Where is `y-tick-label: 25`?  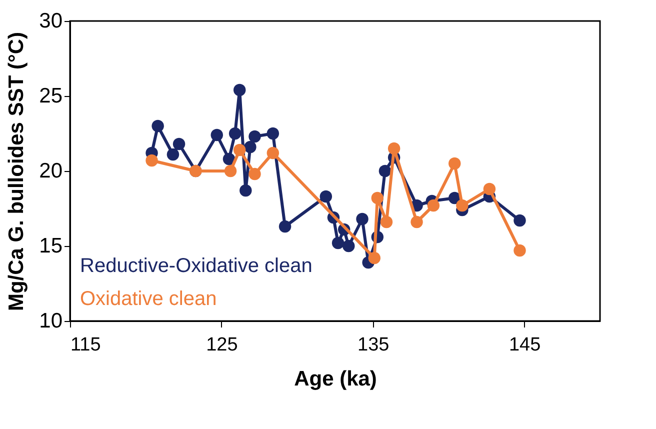 y-tick-label: 25 is located at coordinates (50, 96).